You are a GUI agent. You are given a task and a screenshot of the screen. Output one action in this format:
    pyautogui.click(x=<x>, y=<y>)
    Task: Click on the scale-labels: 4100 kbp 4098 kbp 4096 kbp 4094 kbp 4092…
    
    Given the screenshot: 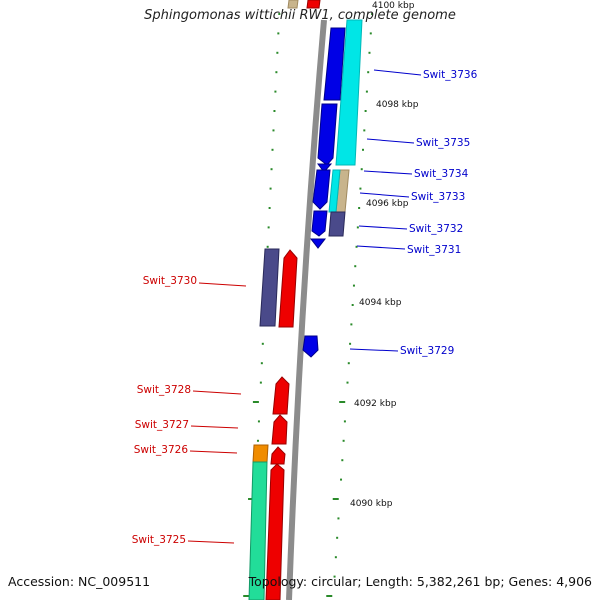 What is the action you would take?
    pyautogui.click(x=384, y=255)
    